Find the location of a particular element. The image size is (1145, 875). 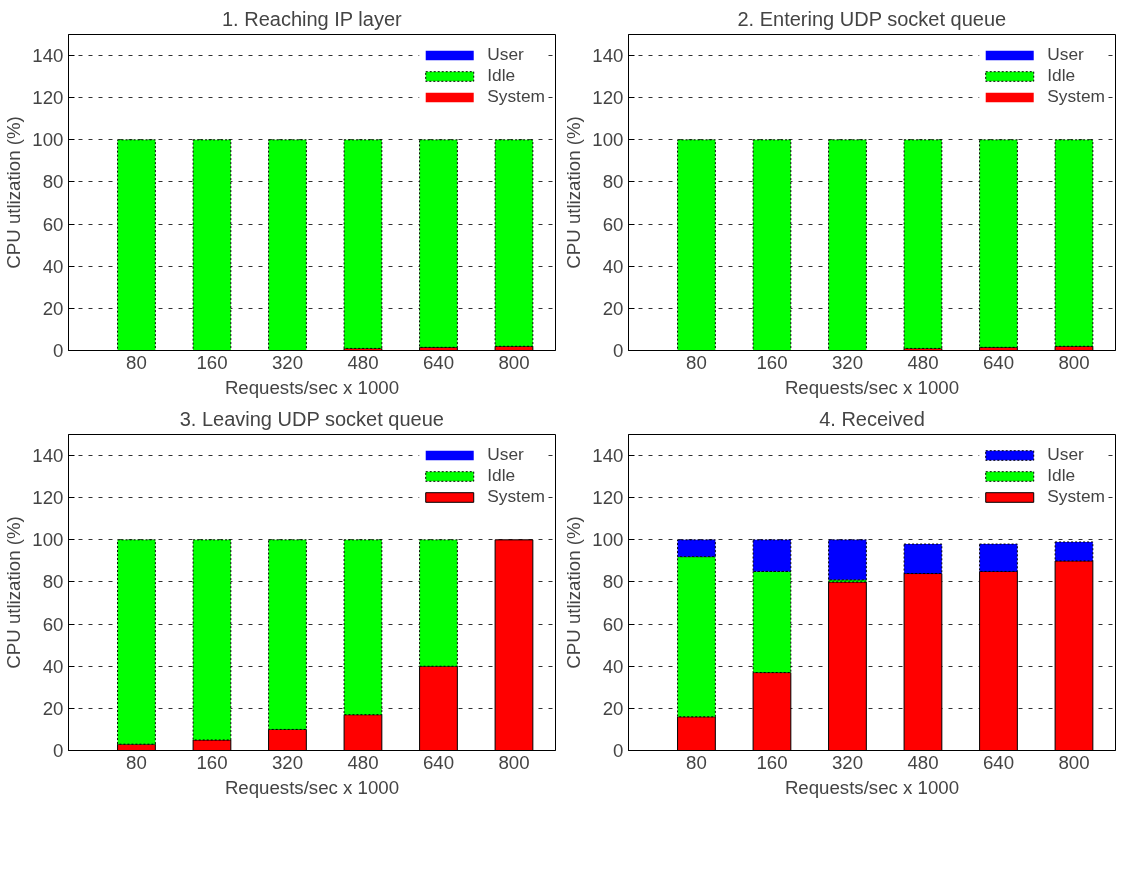

chart-title: 3. Leaving UDP socket queue is located at coordinates (311, 418).